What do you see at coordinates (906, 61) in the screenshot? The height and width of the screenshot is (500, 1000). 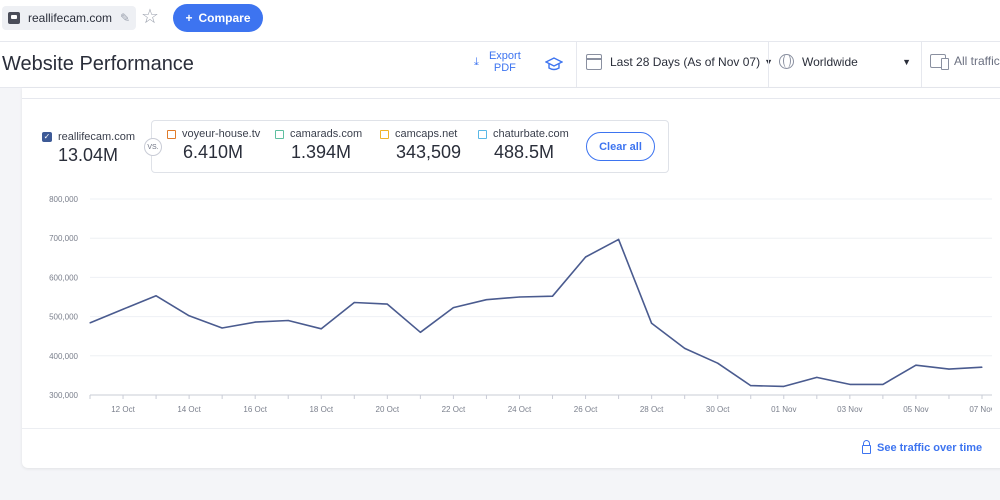 I see `chevron-down-icon: ▼` at bounding box center [906, 61].